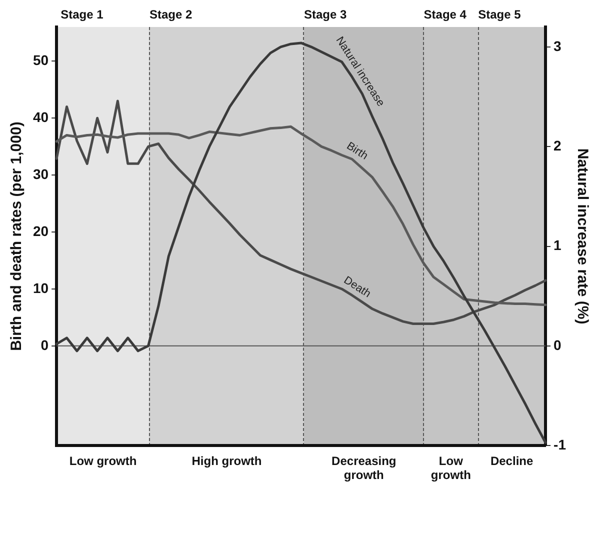  What do you see at coordinates (17, 236) in the screenshot?
I see `y-axis-title: Birth and death rates (per 1,000)` at bounding box center [17, 236].